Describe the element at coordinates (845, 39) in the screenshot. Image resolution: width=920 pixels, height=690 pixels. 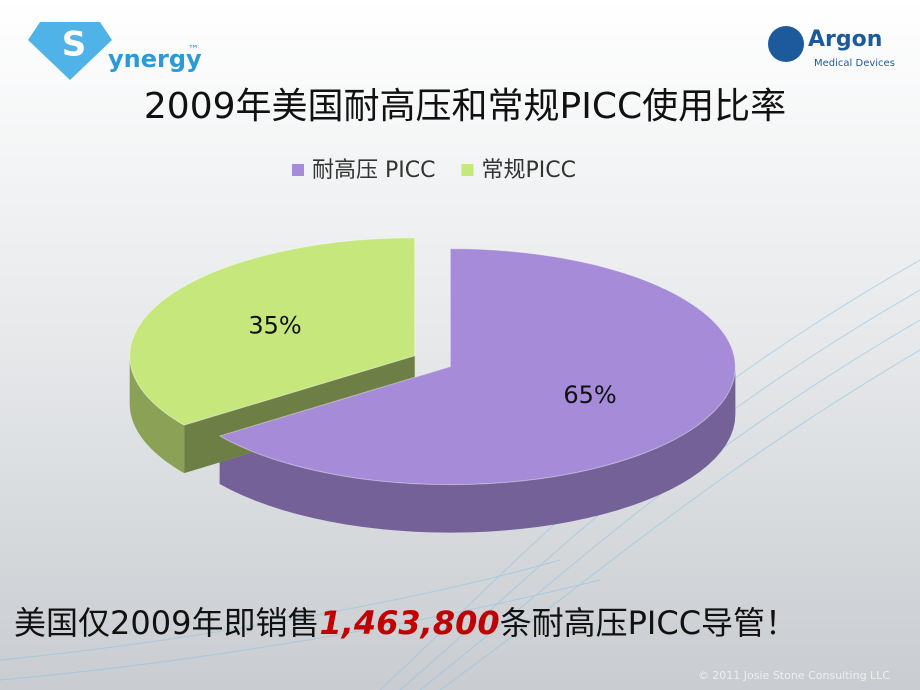
I see `argon-name: Argon` at that location.